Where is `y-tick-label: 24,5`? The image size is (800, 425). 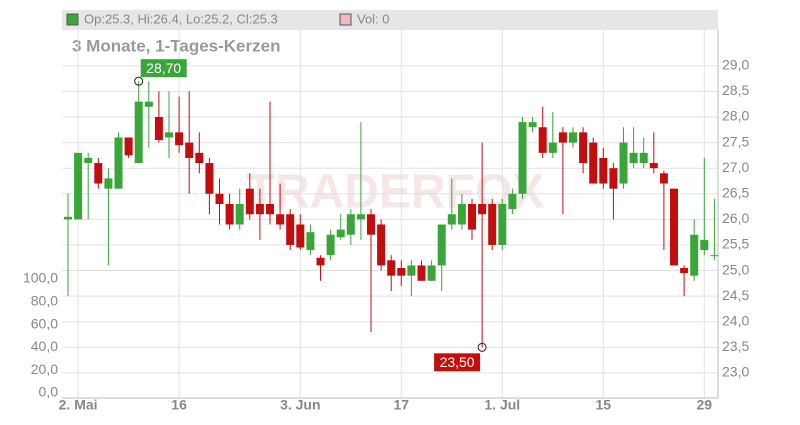
y-tick-label: 24,5 is located at coordinates (735, 295).